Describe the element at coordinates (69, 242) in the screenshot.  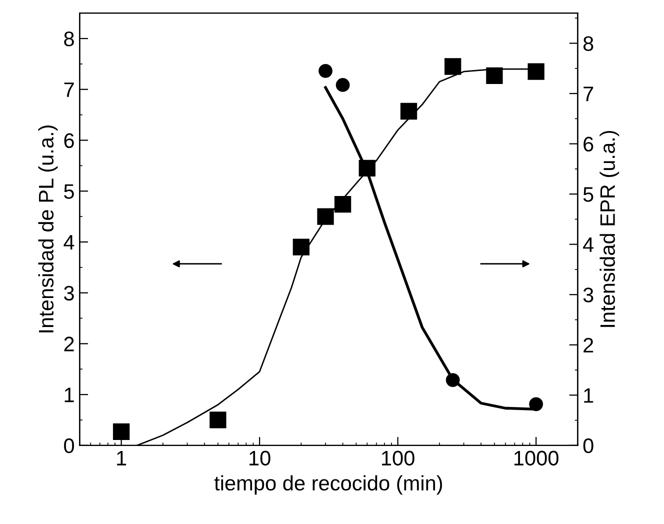
I see `y-tick-label: 4` at that location.